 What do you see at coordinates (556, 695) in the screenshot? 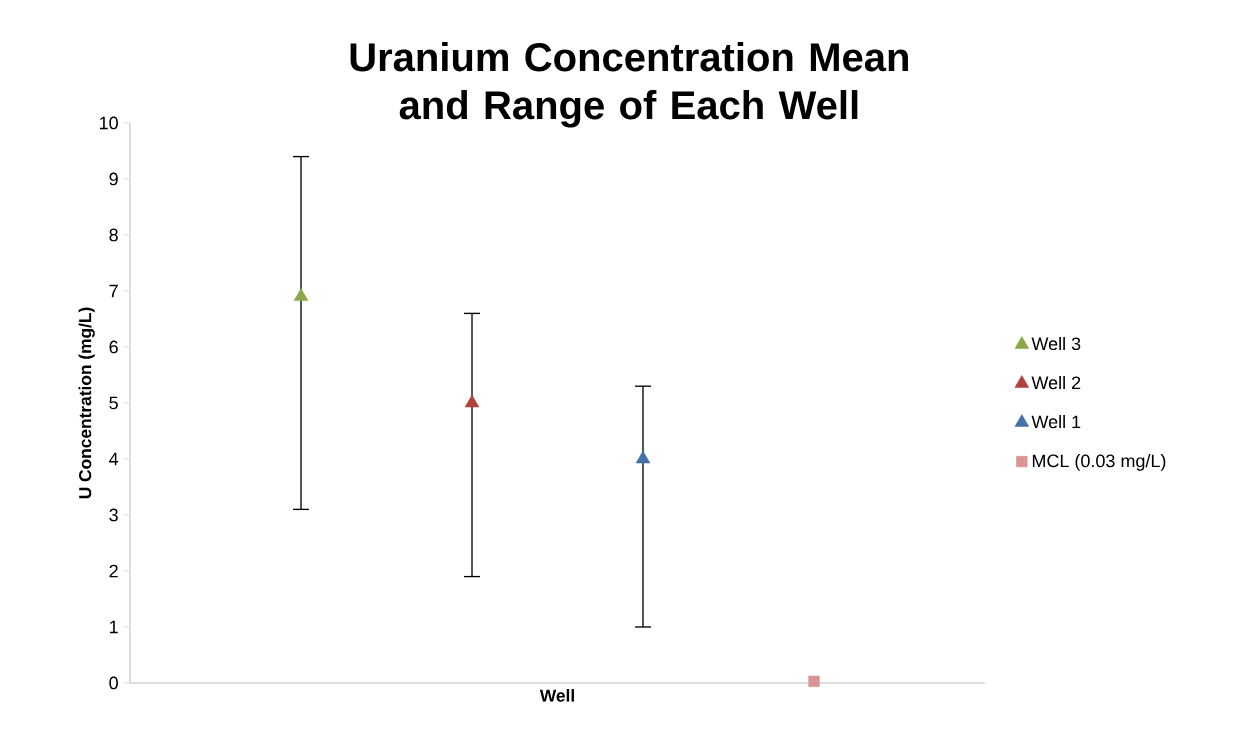
I see `x-axis-title: Well` at bounding box center [556, 695].